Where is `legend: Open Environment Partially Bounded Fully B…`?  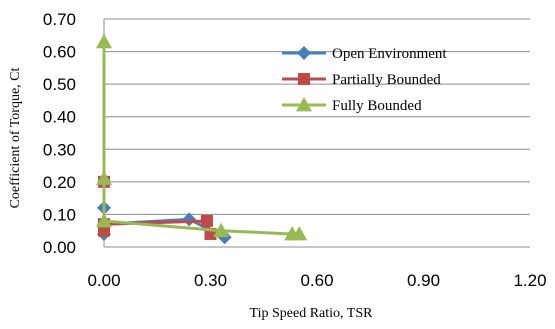
legend: Open Environment Partially Bounded Fully B… is located at coordinates (364, 80).